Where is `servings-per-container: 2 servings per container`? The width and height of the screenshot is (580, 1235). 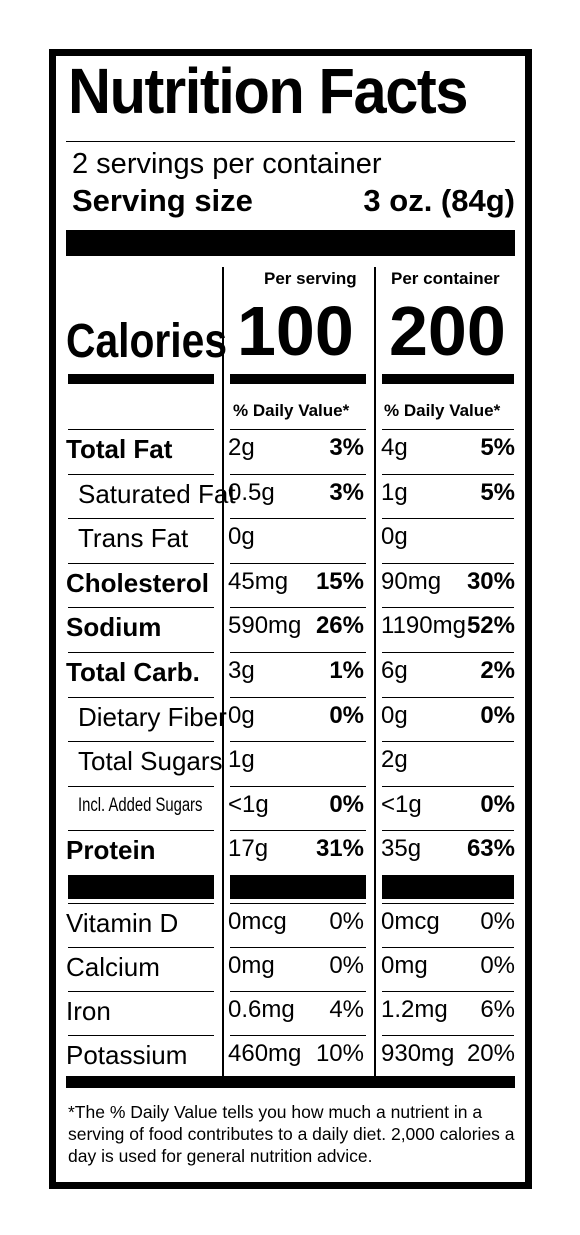
servings-per-container: 2 servings per container is located at coordinates (227, 164).